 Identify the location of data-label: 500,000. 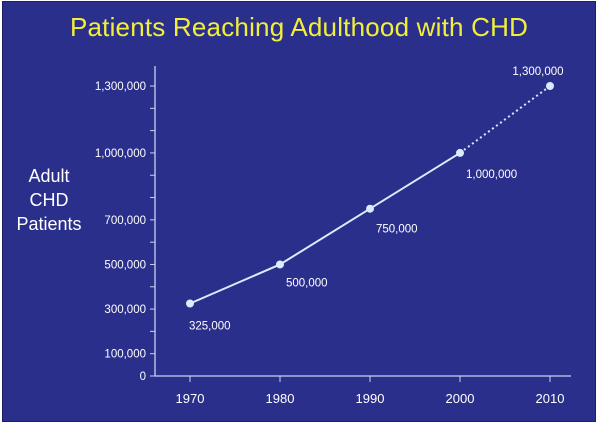
(307, 283).